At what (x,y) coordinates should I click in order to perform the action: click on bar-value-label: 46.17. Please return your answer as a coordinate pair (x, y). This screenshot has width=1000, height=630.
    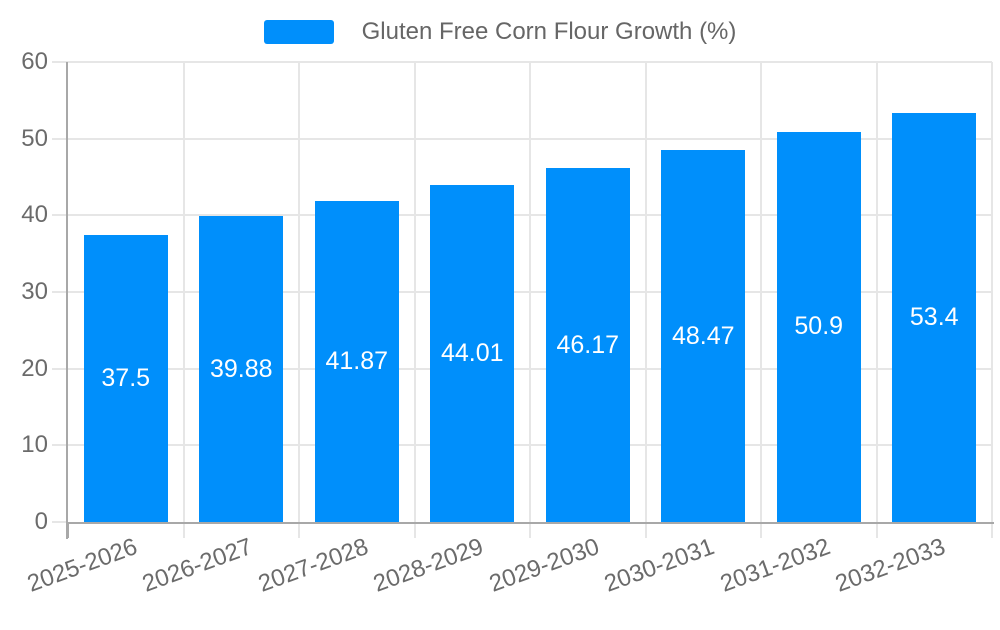
    Looking at the image, I should click on (588, 344).